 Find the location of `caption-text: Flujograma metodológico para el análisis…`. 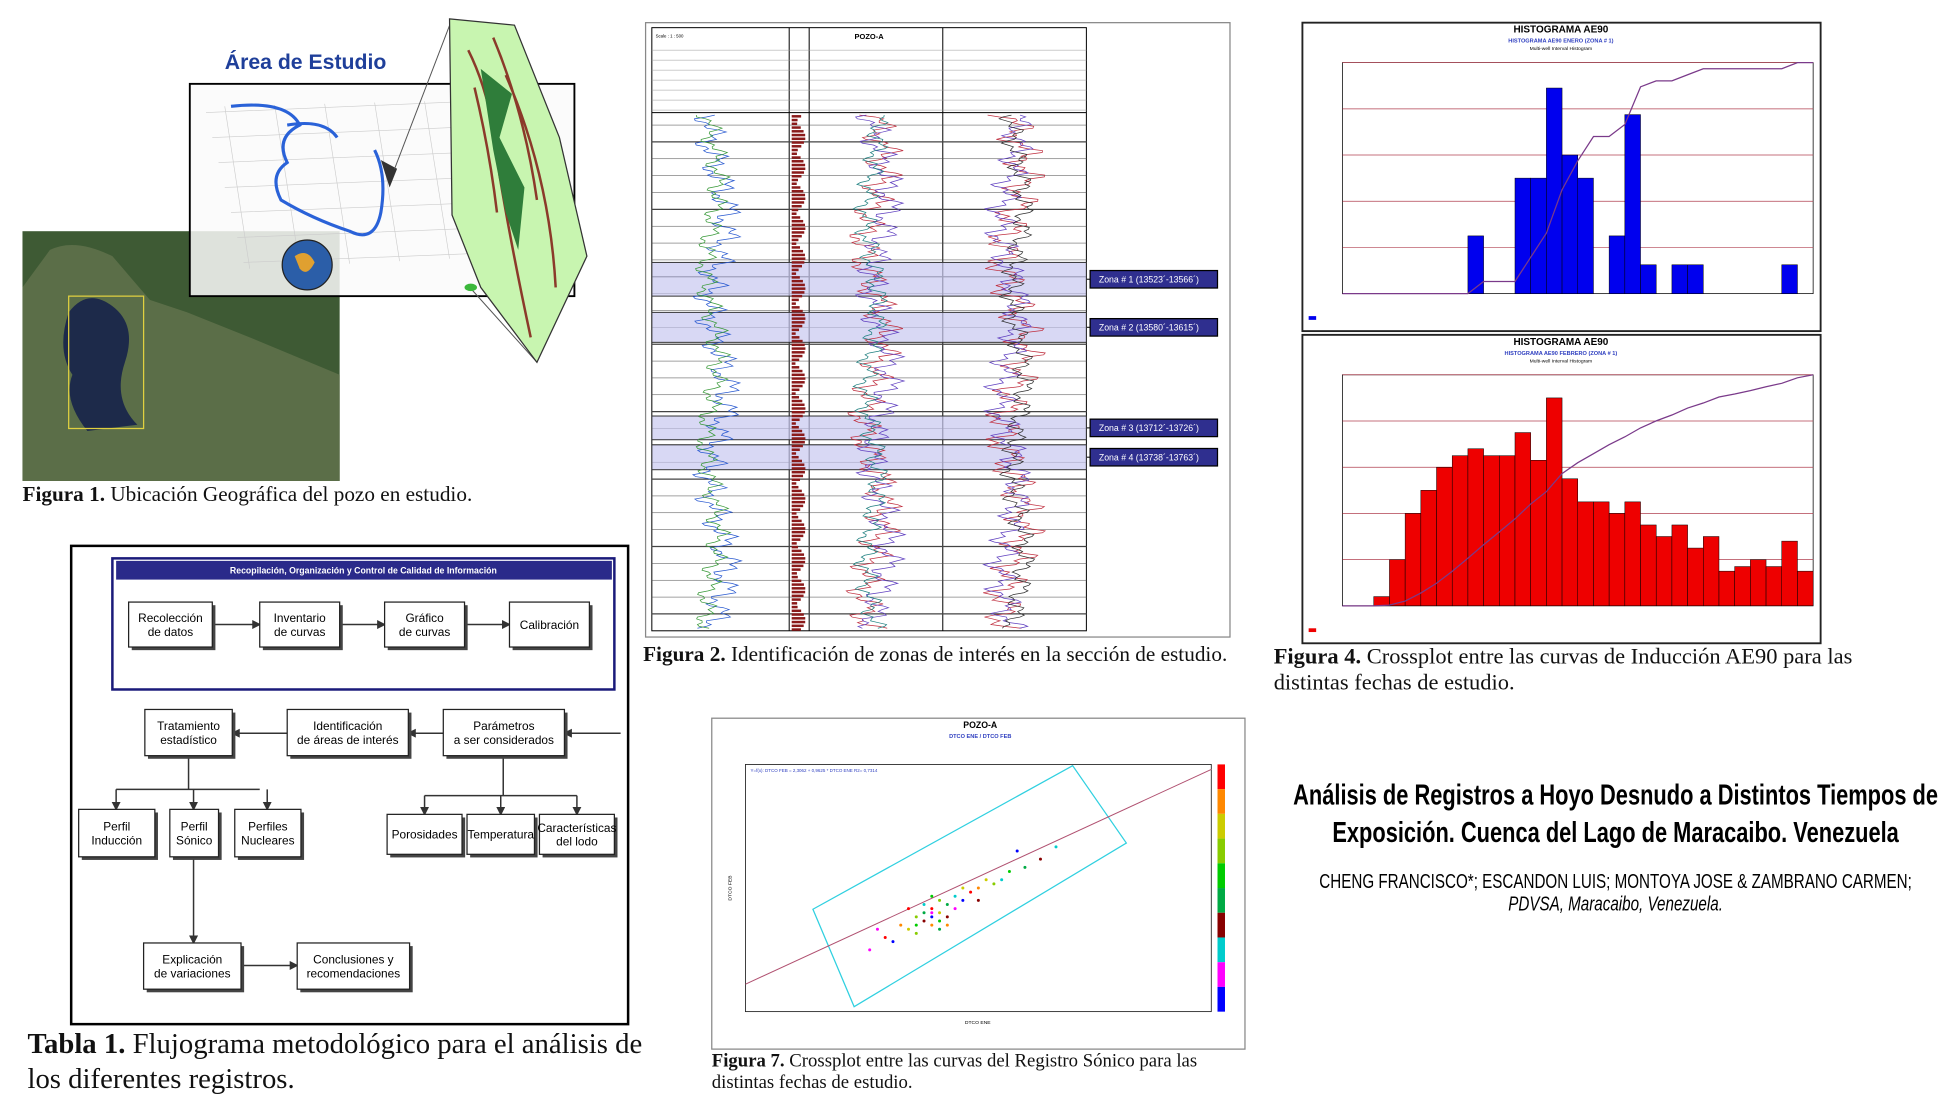

caption-text: Flujograma metodológico para el análisis… is located at coordinates (335, 1060).